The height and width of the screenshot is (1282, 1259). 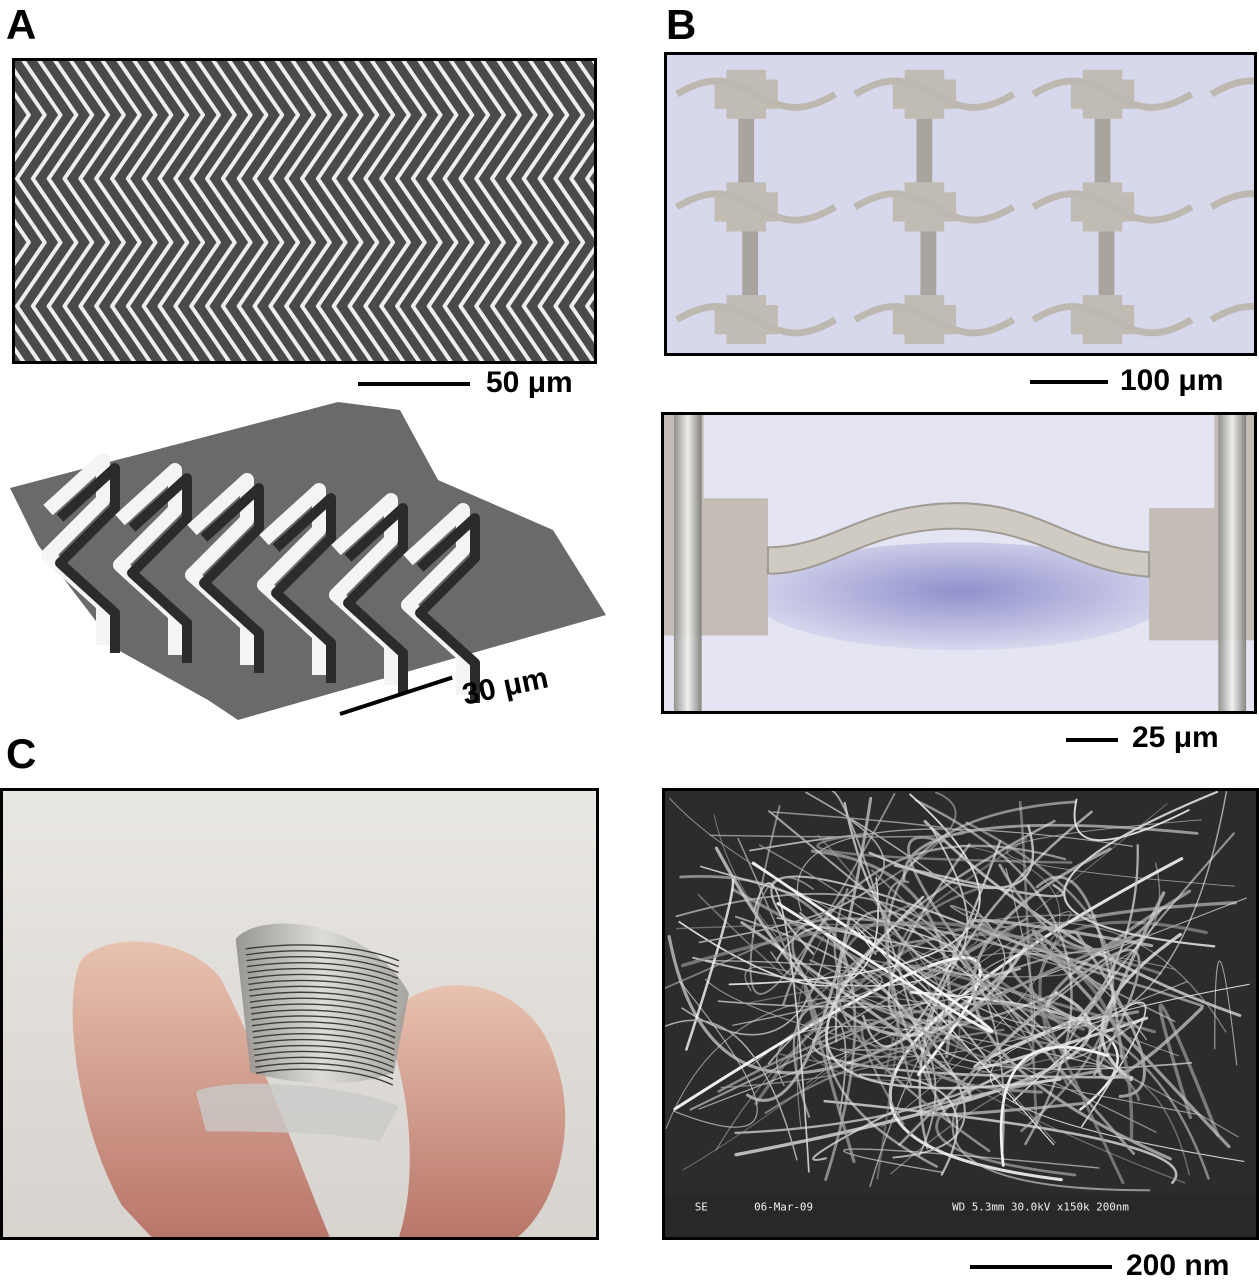 What do you see at coordinates (21, 24) in the screenshot?
I see `panel-label-a: A` at bounding box center [21, 24].